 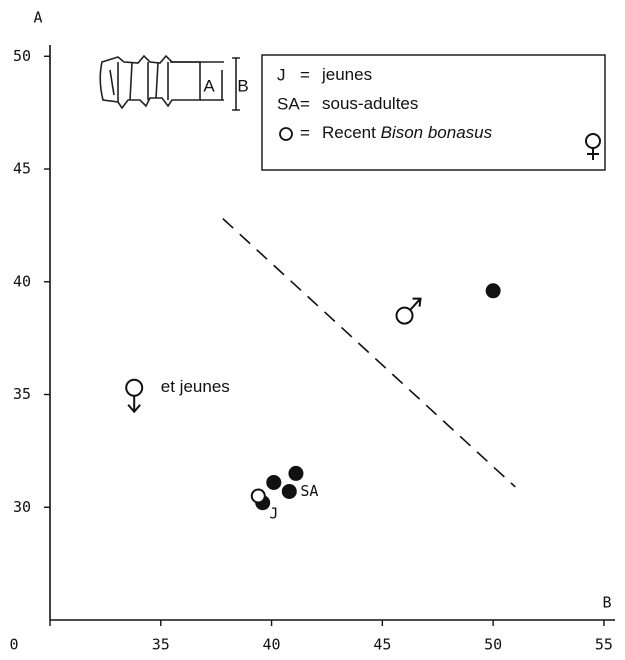 I want to click on legend-text: jeunes, so click(x=346, y=74).